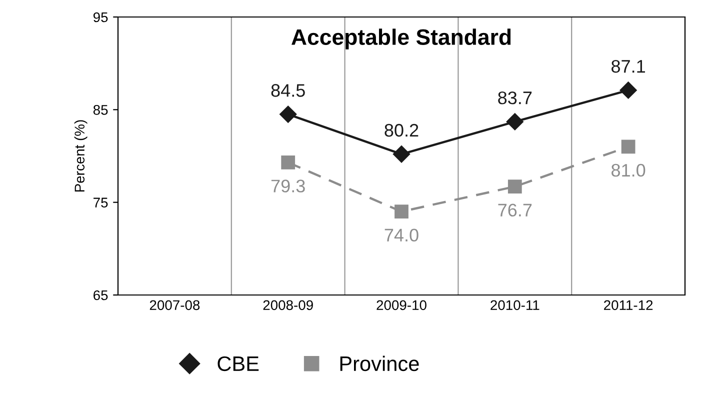 The image size is (710, 402). I want to click on text: 74.0, so click(401, 235).